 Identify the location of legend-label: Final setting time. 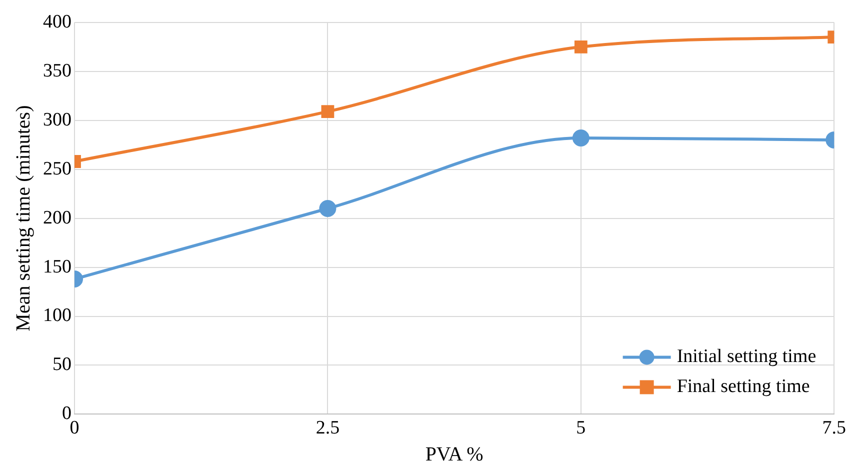
(743, 387).